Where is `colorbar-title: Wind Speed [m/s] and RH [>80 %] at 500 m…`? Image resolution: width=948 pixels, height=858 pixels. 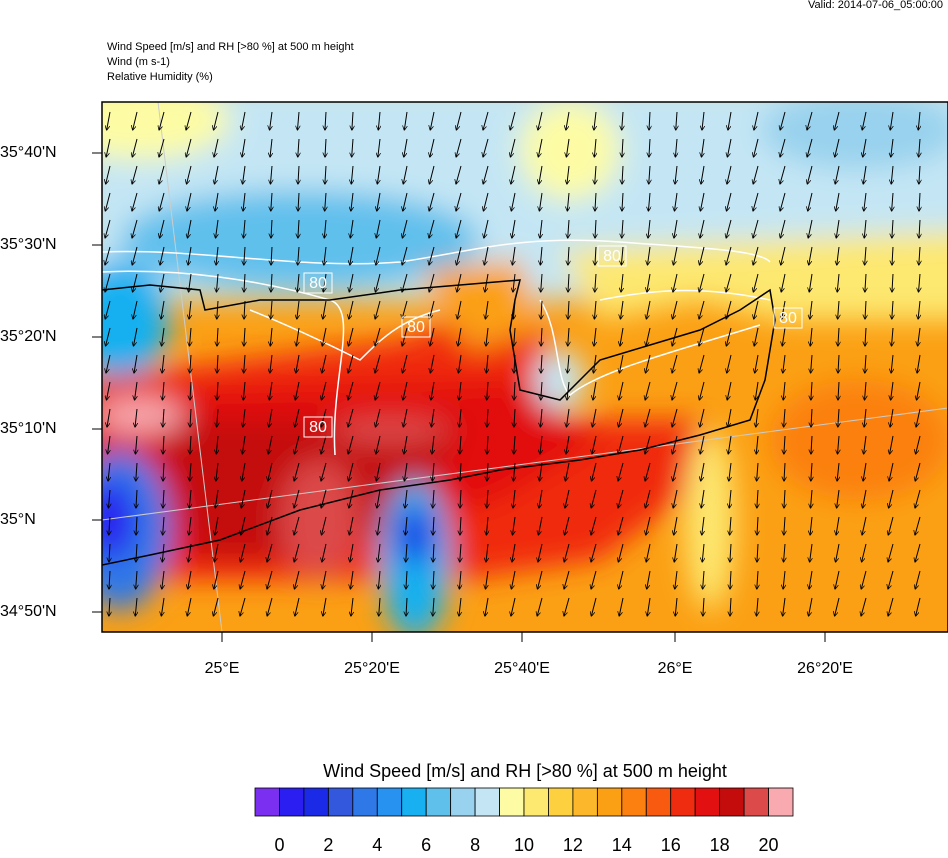 colorbar-title: Wind Speed [m/s] and RH [>80 %] at 500 m… is located at coordinates (525, 771).